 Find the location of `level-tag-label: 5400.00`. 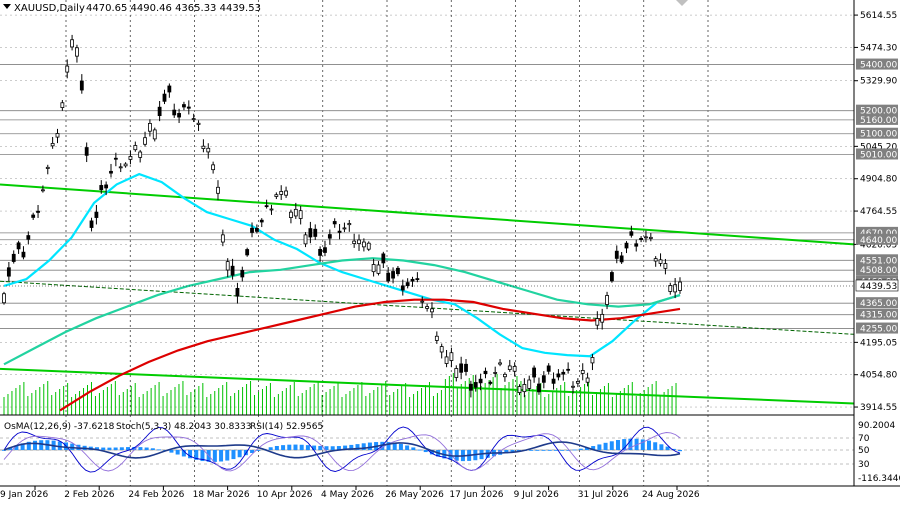

level-tag-label: 5400.00 is located at coordinates (878, 66).